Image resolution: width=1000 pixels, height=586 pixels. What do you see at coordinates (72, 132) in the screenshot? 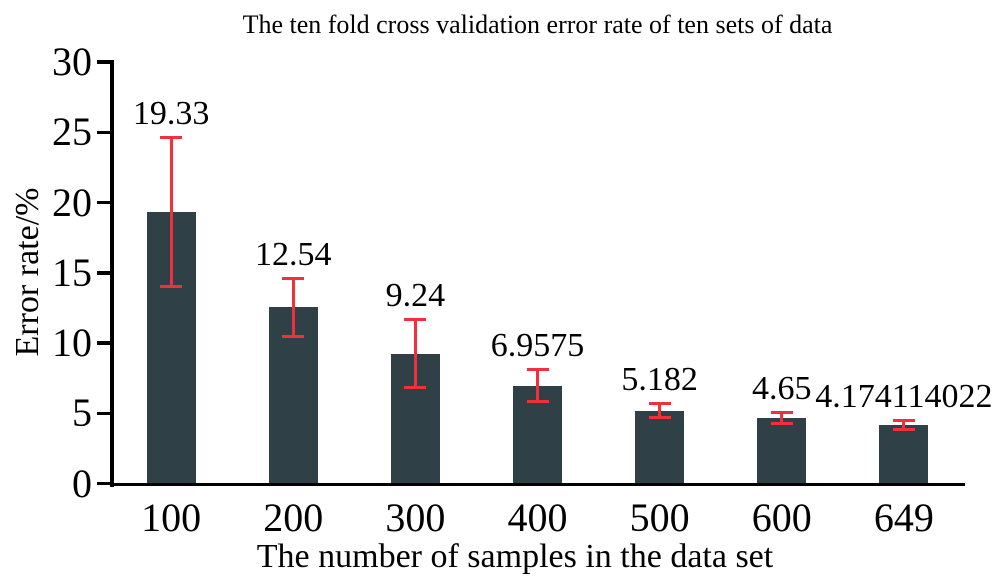
I see `y-tick-label: 25` at bounding box center [72, 132].